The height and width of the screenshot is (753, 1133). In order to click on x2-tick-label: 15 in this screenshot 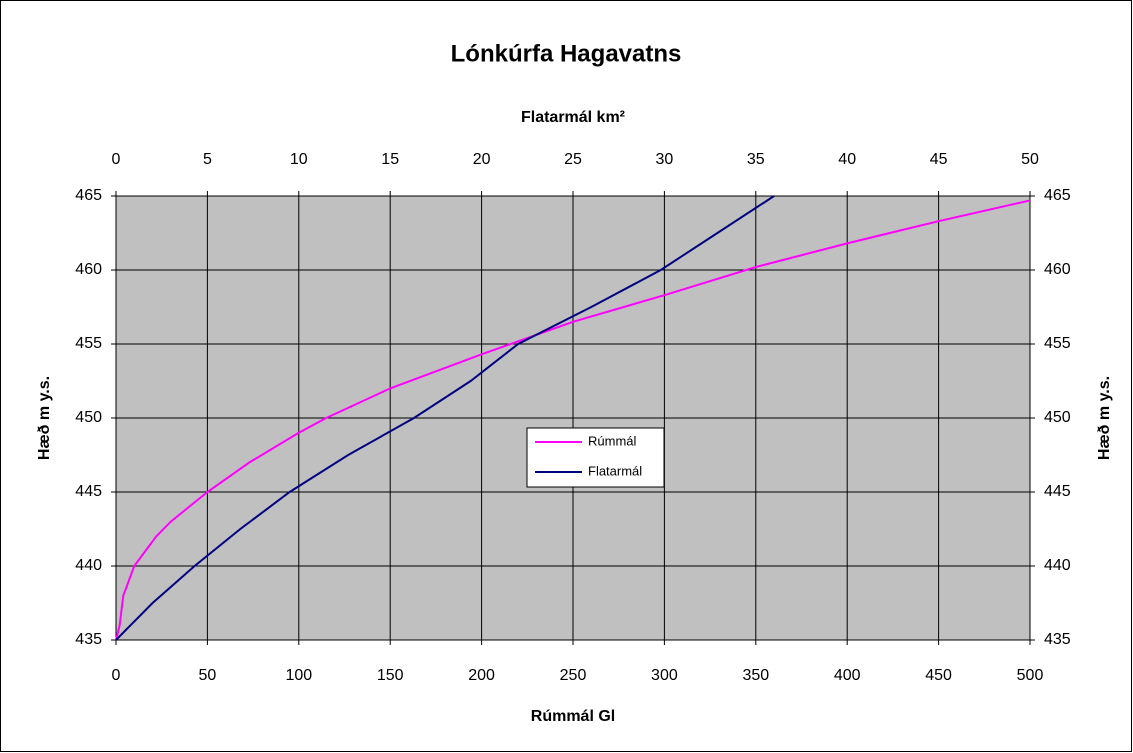, I will do `click(390, 159)`.